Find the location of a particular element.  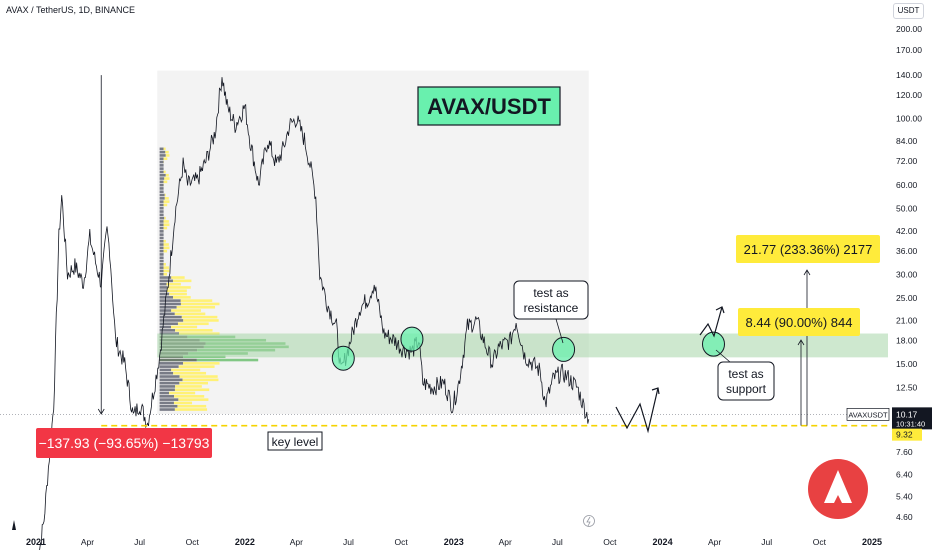

x-tick-label: Oct is located at coordinates (820, 542).